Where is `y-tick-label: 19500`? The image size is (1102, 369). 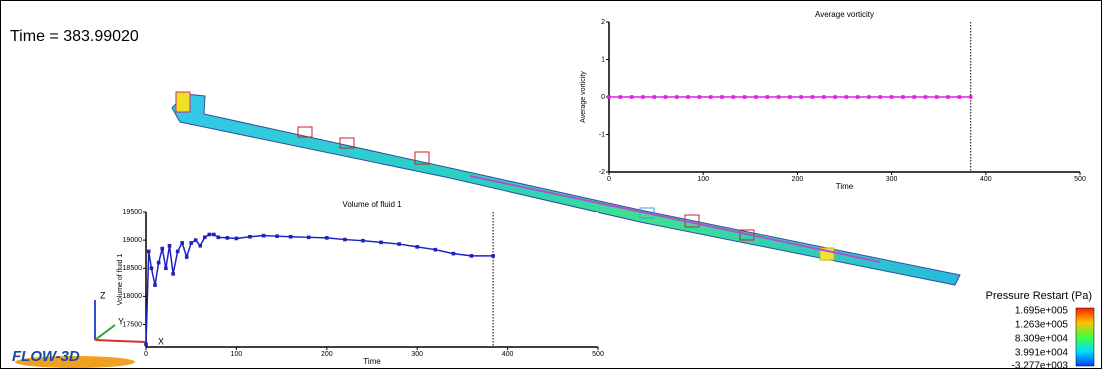 y-tick-label: 19500 is located at coordinates (133, 212).